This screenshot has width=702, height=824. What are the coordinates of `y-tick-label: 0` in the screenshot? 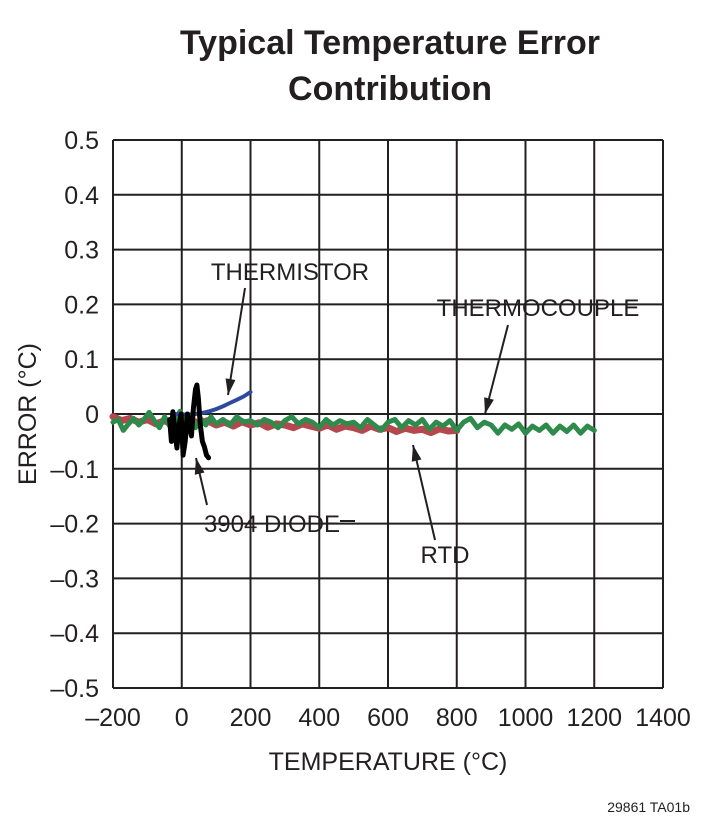 It's located at (92, 415).